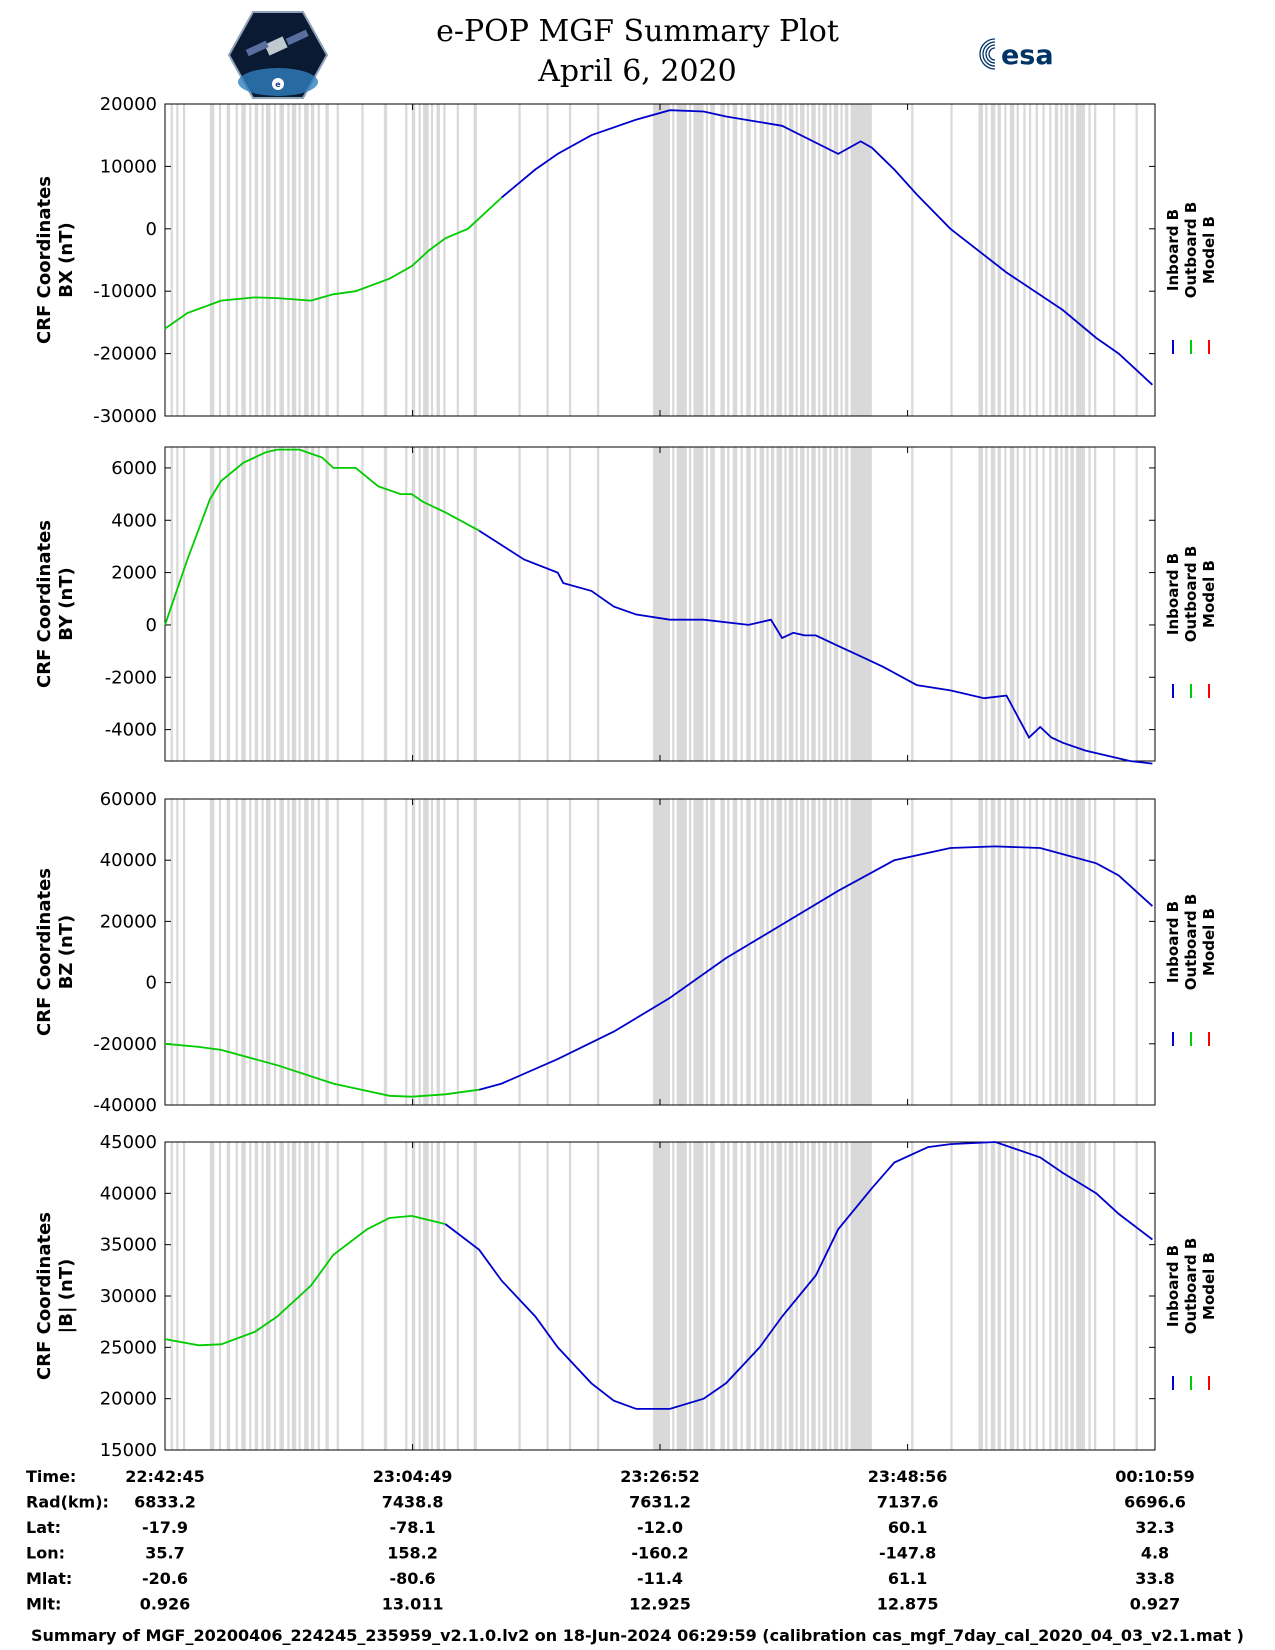  What do you see at coordinates (134, 573) in the screenshot?
I see `y-tick-label: 2000` at bounding box center [134, 573].